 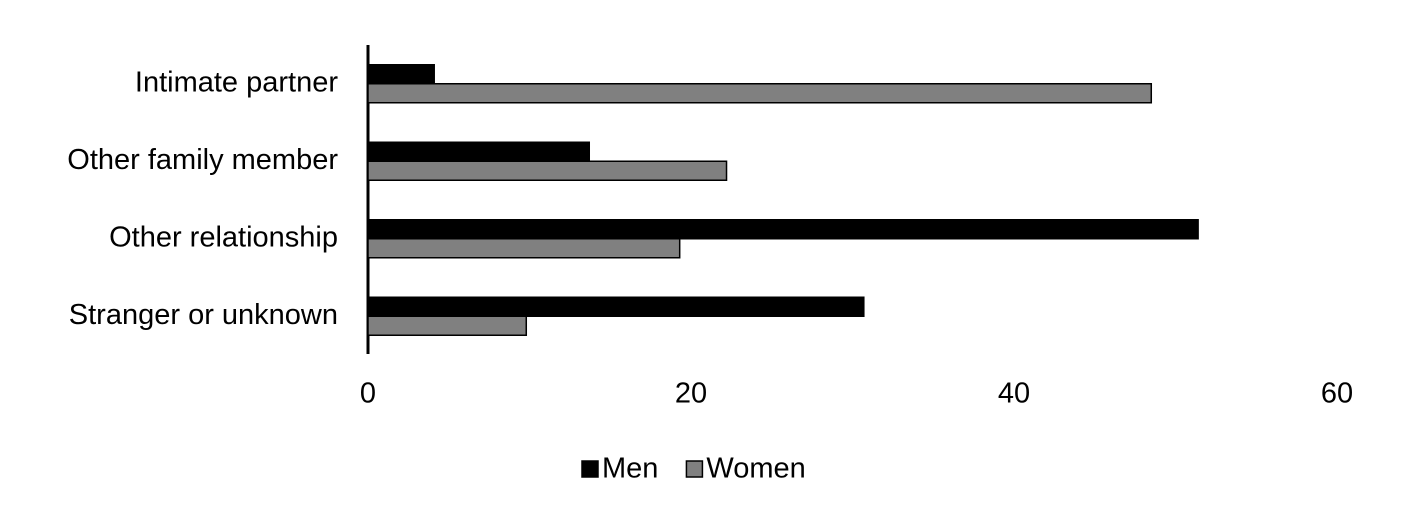 What do you see at coordinates (1014, 394) in the screenshot?
I see `x-tick-label: 40` at bounding box center [1014, 394].